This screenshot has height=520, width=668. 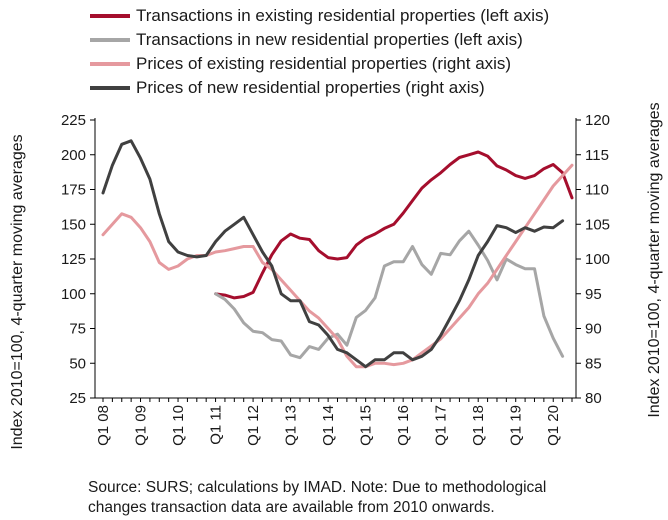 I want to click on x-tick-label: Q1 18, so click(x=478, y=425).